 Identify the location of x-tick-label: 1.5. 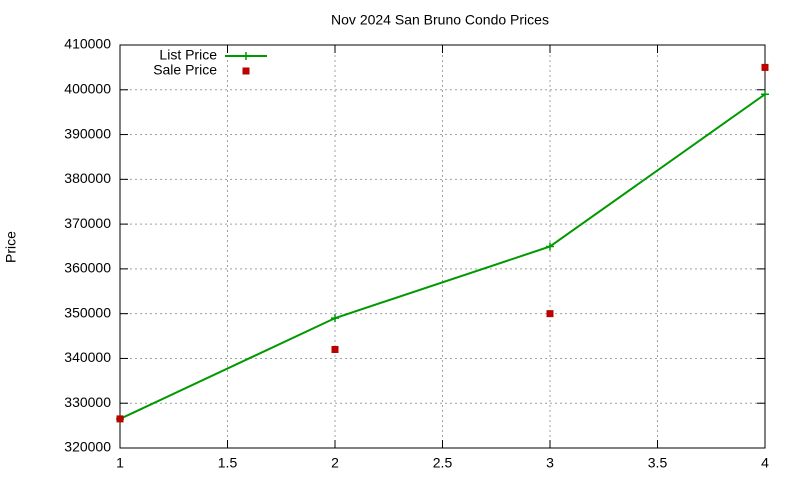
(228, 463).